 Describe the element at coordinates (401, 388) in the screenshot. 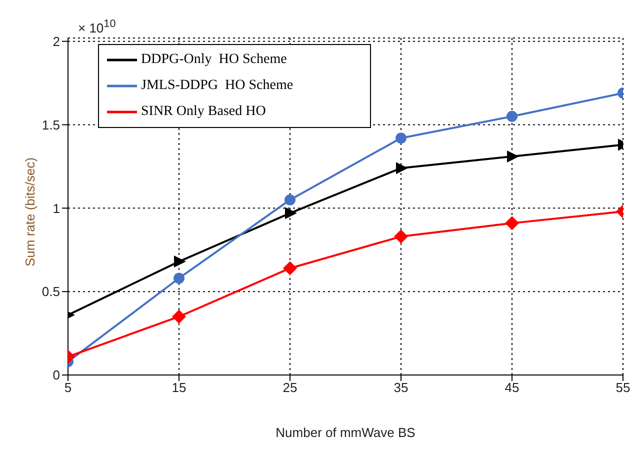

I see `x-tick-label: 35` at that location.